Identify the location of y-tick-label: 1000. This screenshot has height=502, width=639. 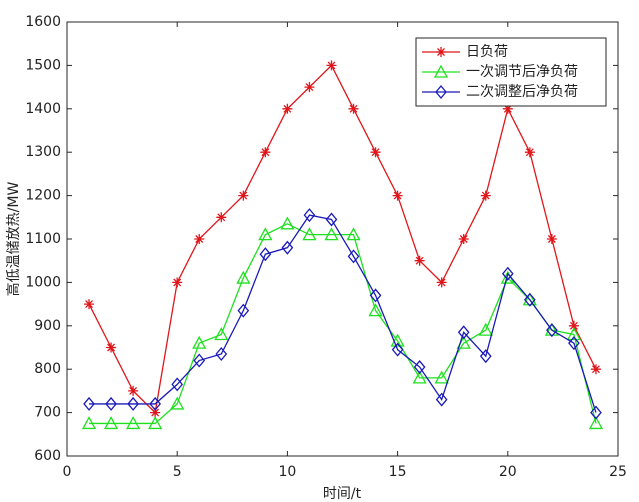
(43, 282).